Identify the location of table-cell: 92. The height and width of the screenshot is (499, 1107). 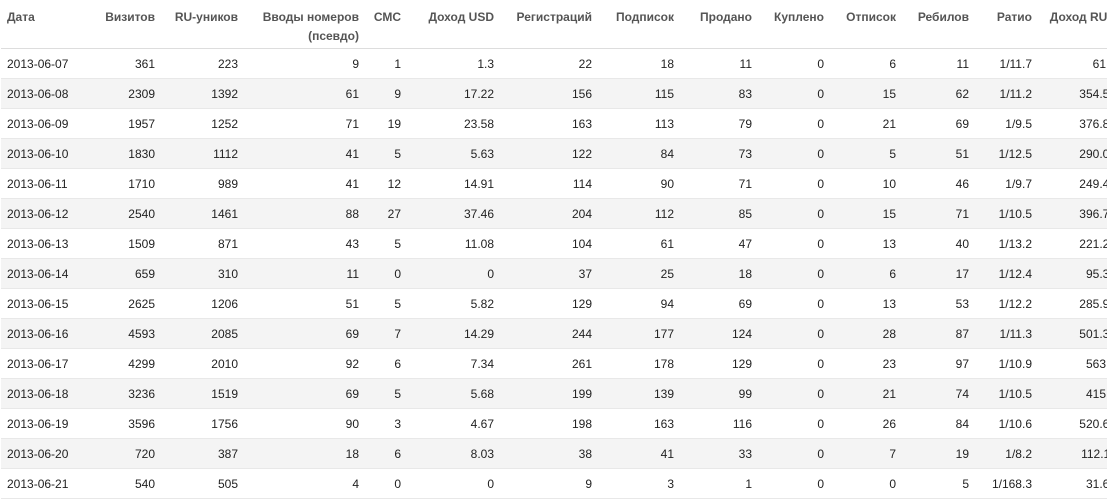
(304, 363).